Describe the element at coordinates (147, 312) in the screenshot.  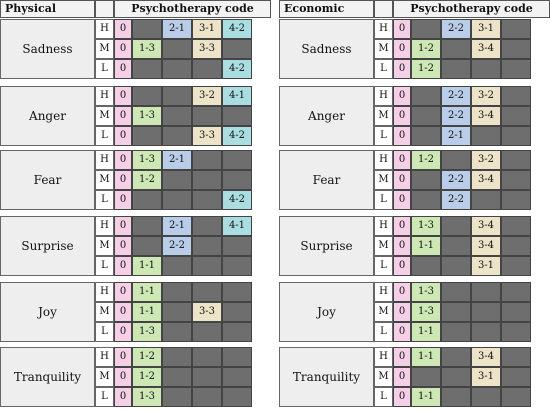
I see `code-cell: 1-1` at that location.